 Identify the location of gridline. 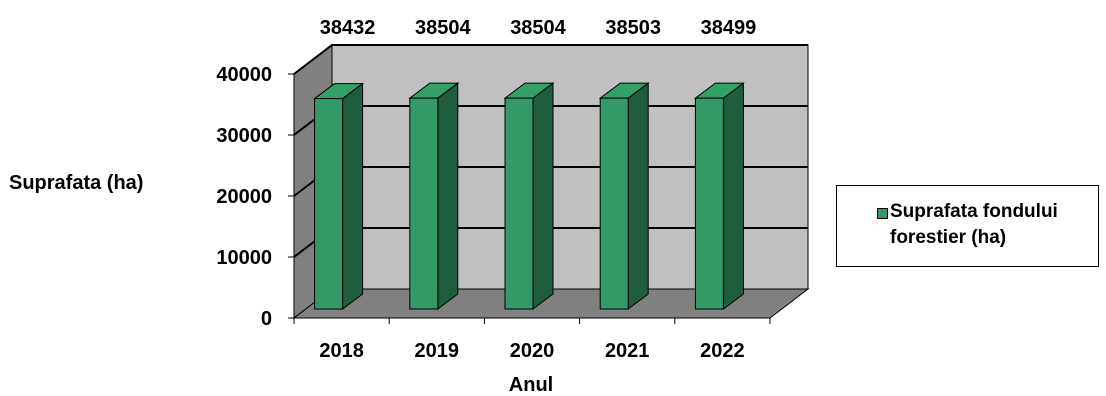
(550, 59).